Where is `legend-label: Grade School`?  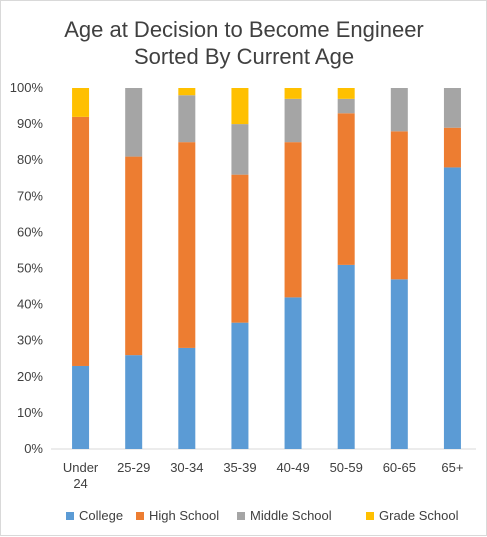
legend-label: Grade School is located at coordinates (419, 515).